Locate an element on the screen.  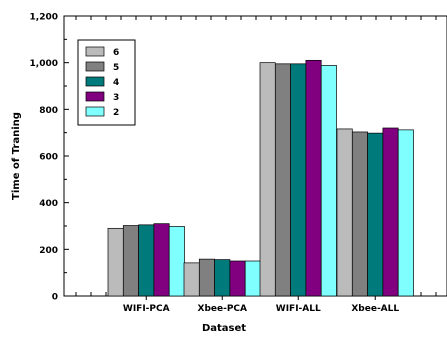
y-tick-label: 400 is located at coordinates (48, 204).